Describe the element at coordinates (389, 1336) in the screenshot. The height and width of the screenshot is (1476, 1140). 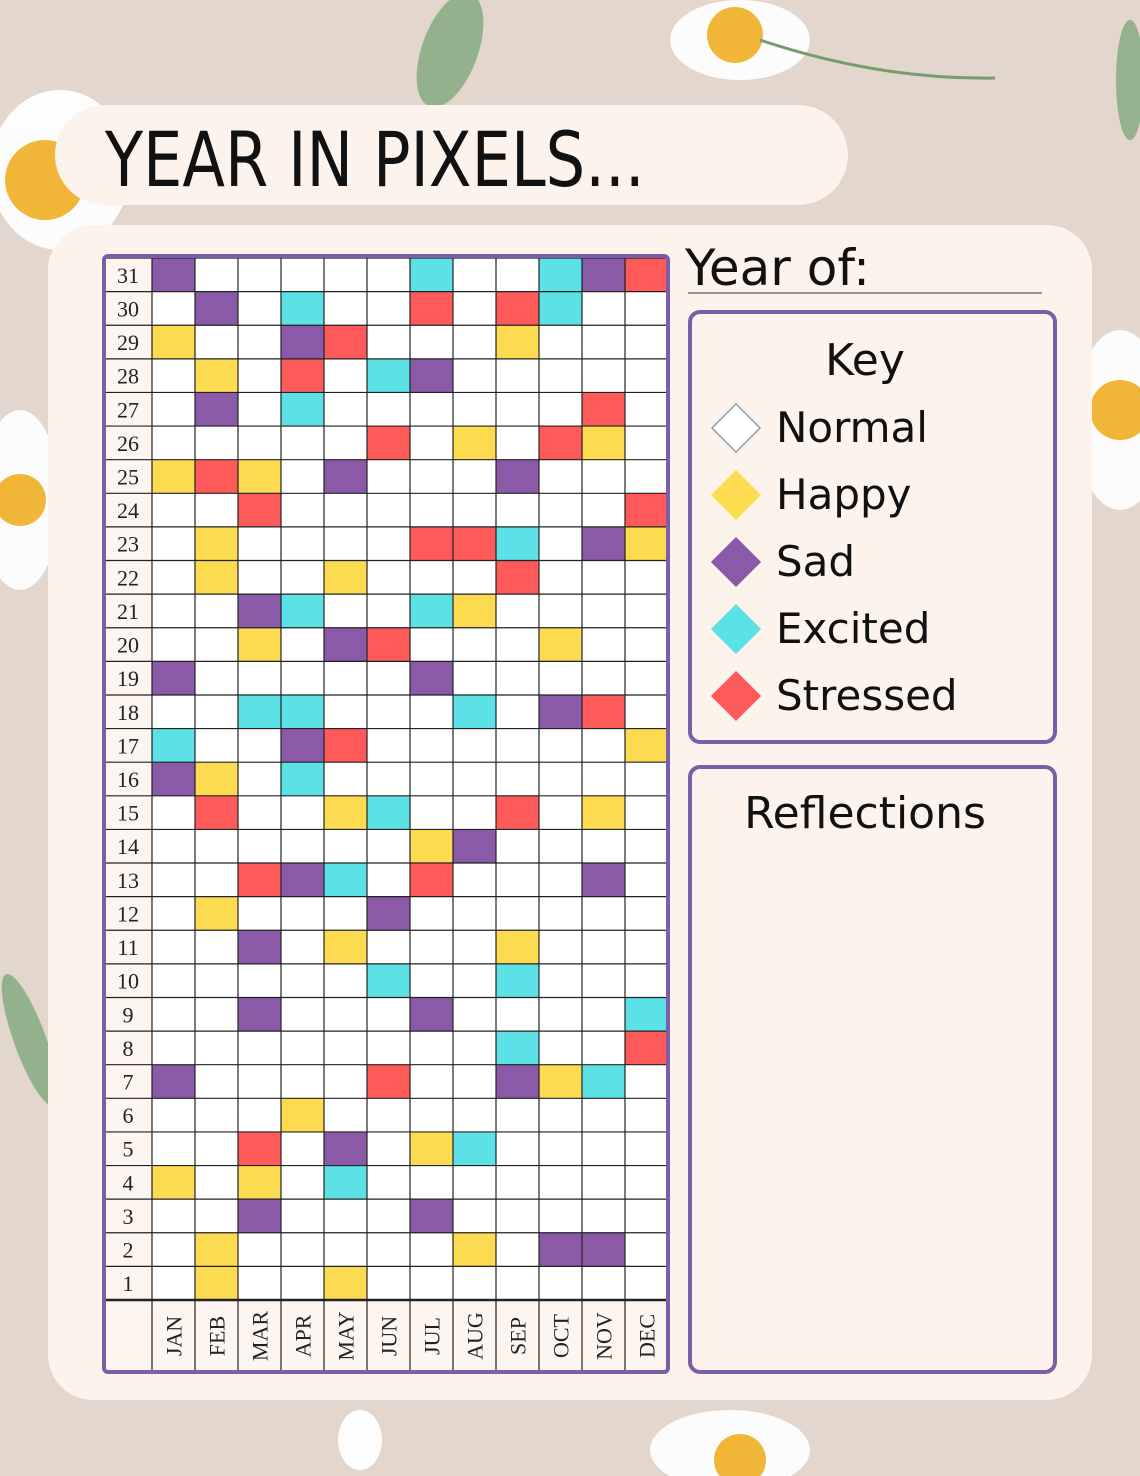
I see `month-label: JUN` at that location.